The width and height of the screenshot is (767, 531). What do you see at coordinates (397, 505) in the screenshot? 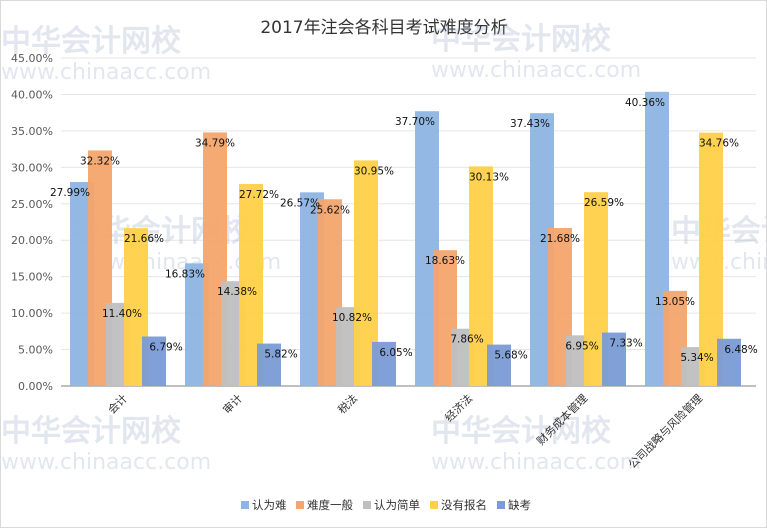
I see `legend-label: 认为简单` at bounding box center [397, 505].